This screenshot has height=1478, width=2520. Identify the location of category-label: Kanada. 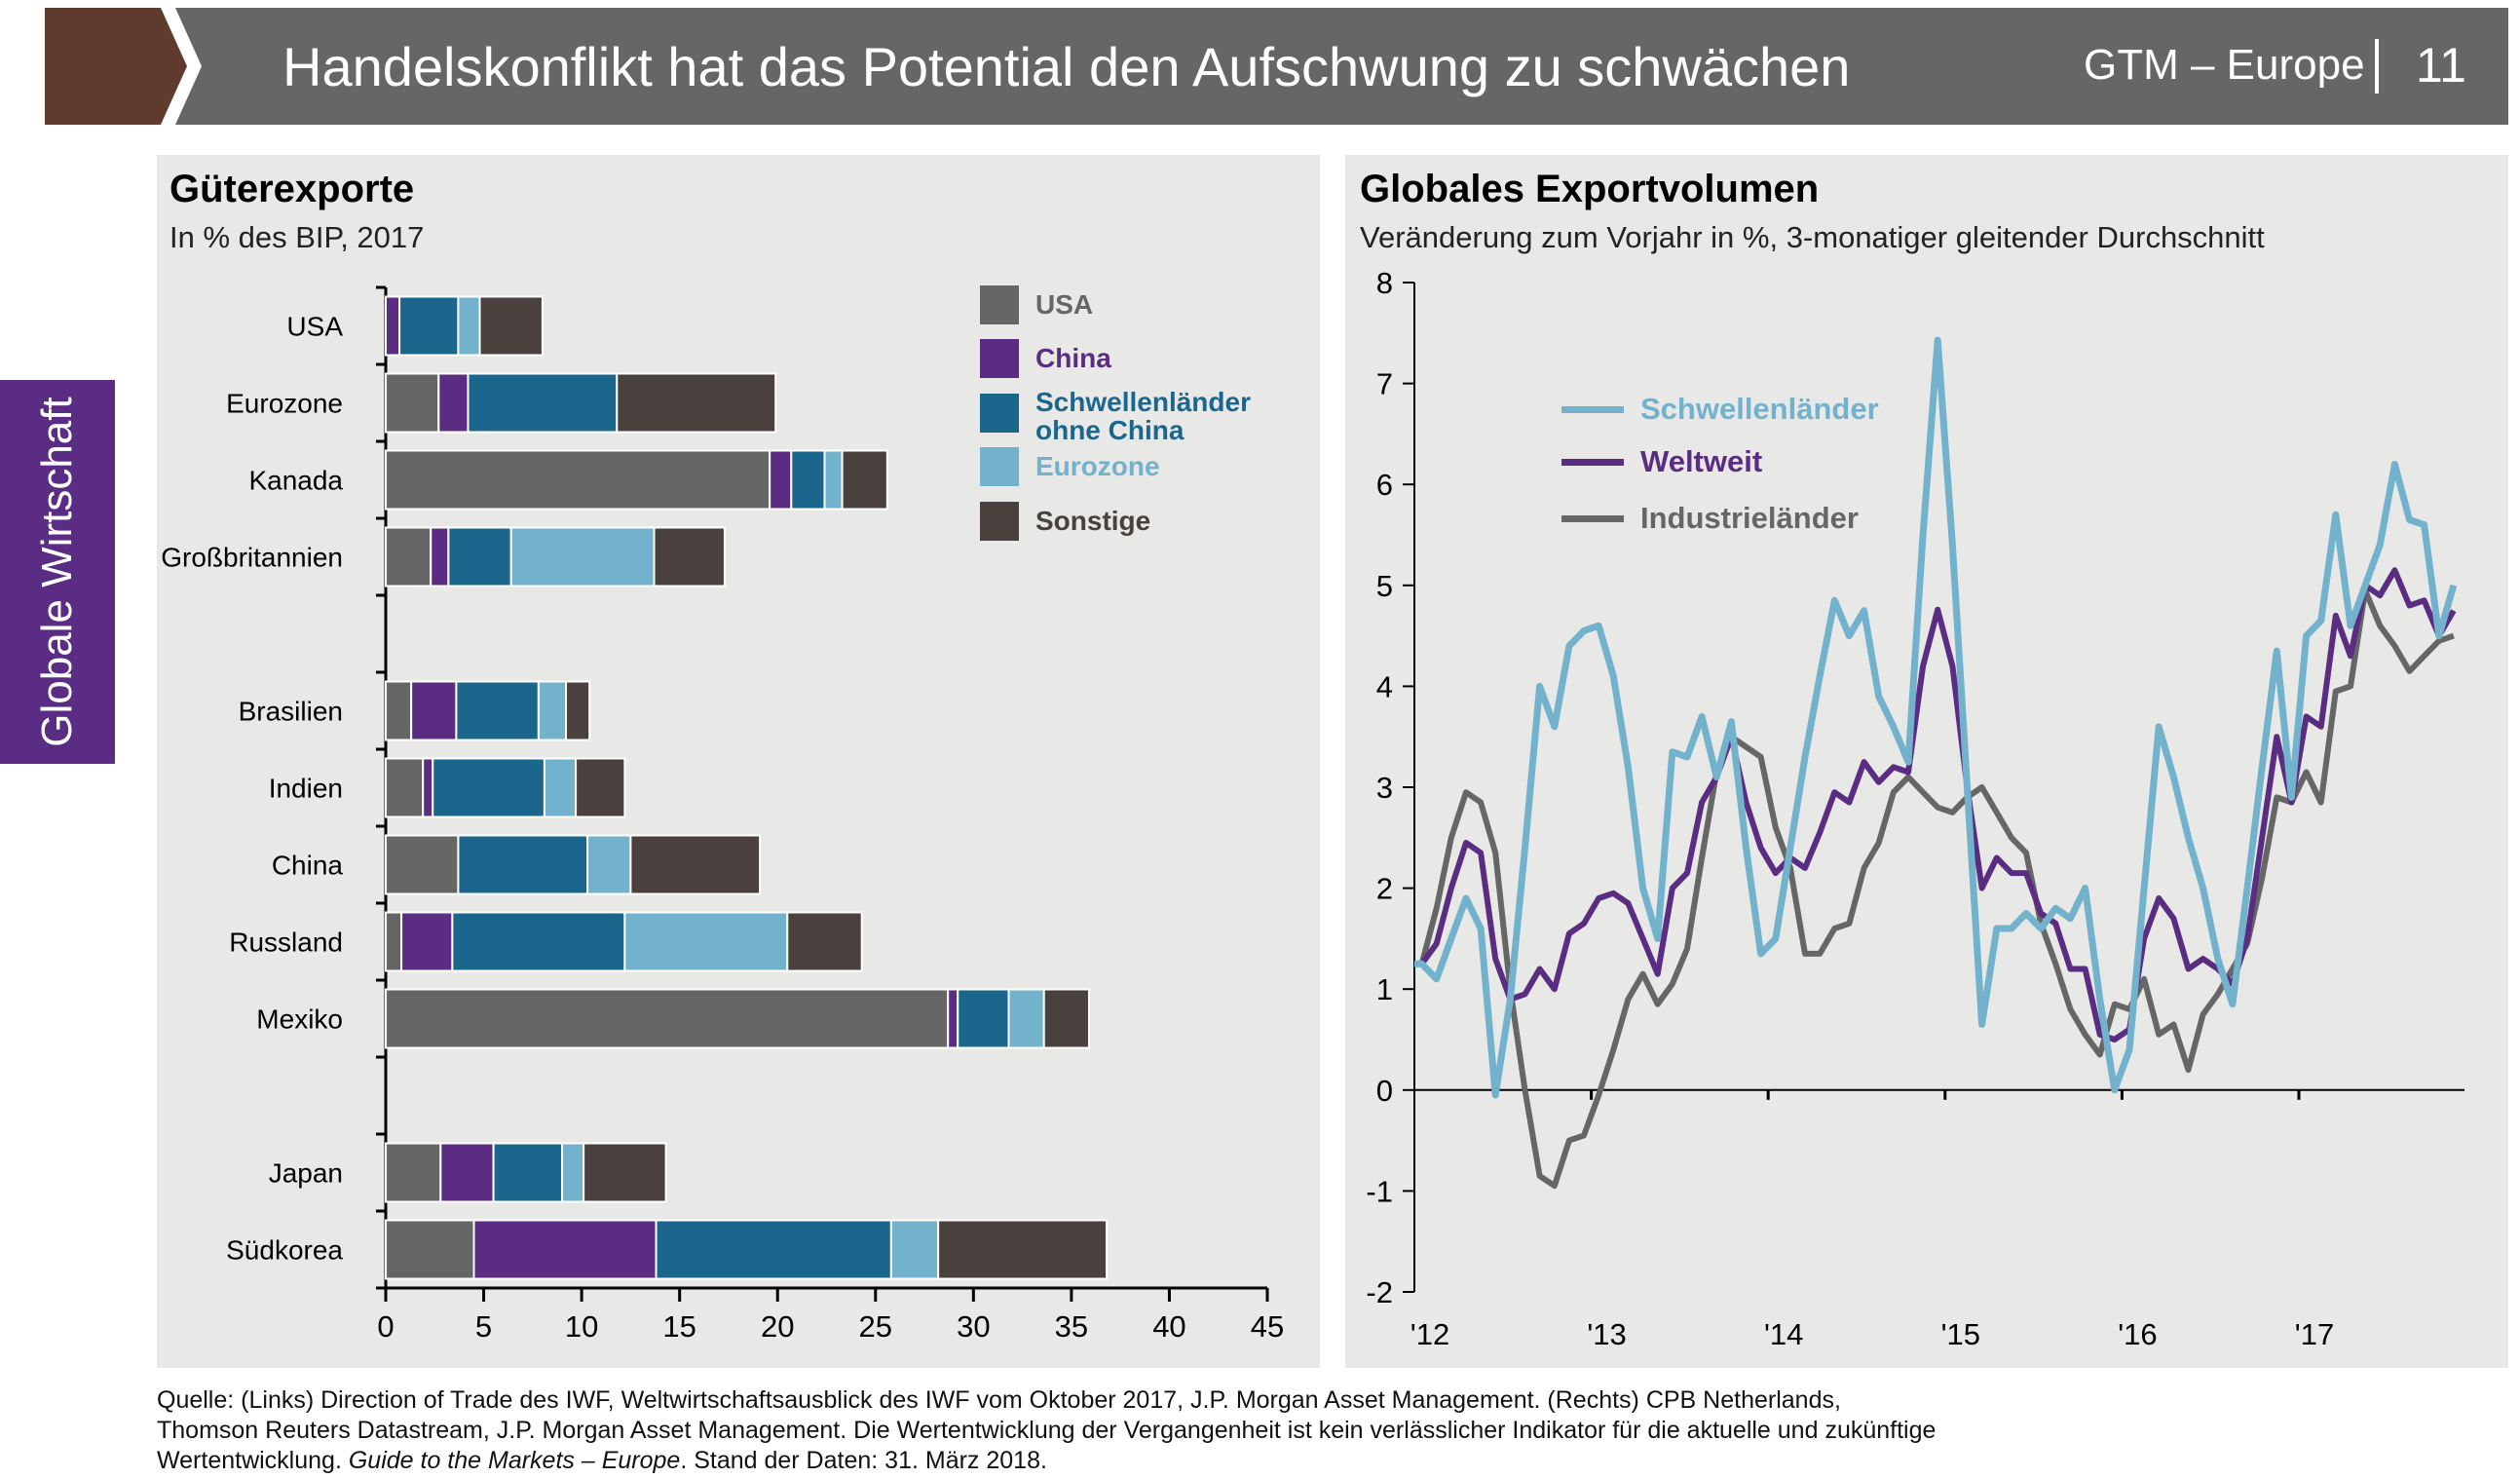
(295, 481).